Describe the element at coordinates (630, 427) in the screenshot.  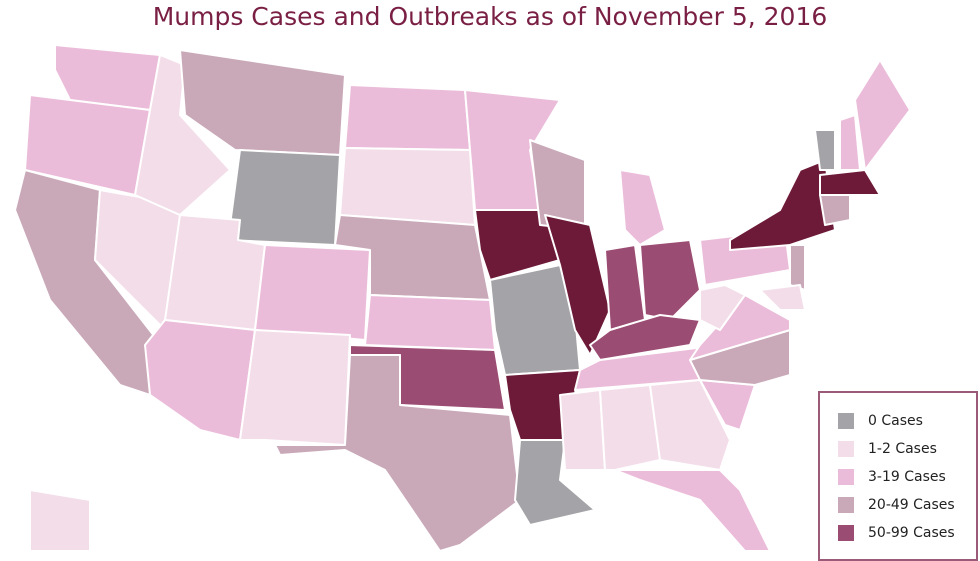
I see `state-al` at that location.